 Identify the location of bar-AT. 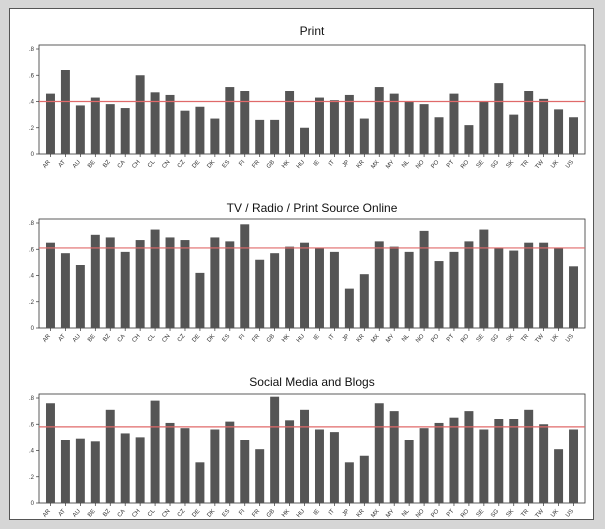
(65, 290).